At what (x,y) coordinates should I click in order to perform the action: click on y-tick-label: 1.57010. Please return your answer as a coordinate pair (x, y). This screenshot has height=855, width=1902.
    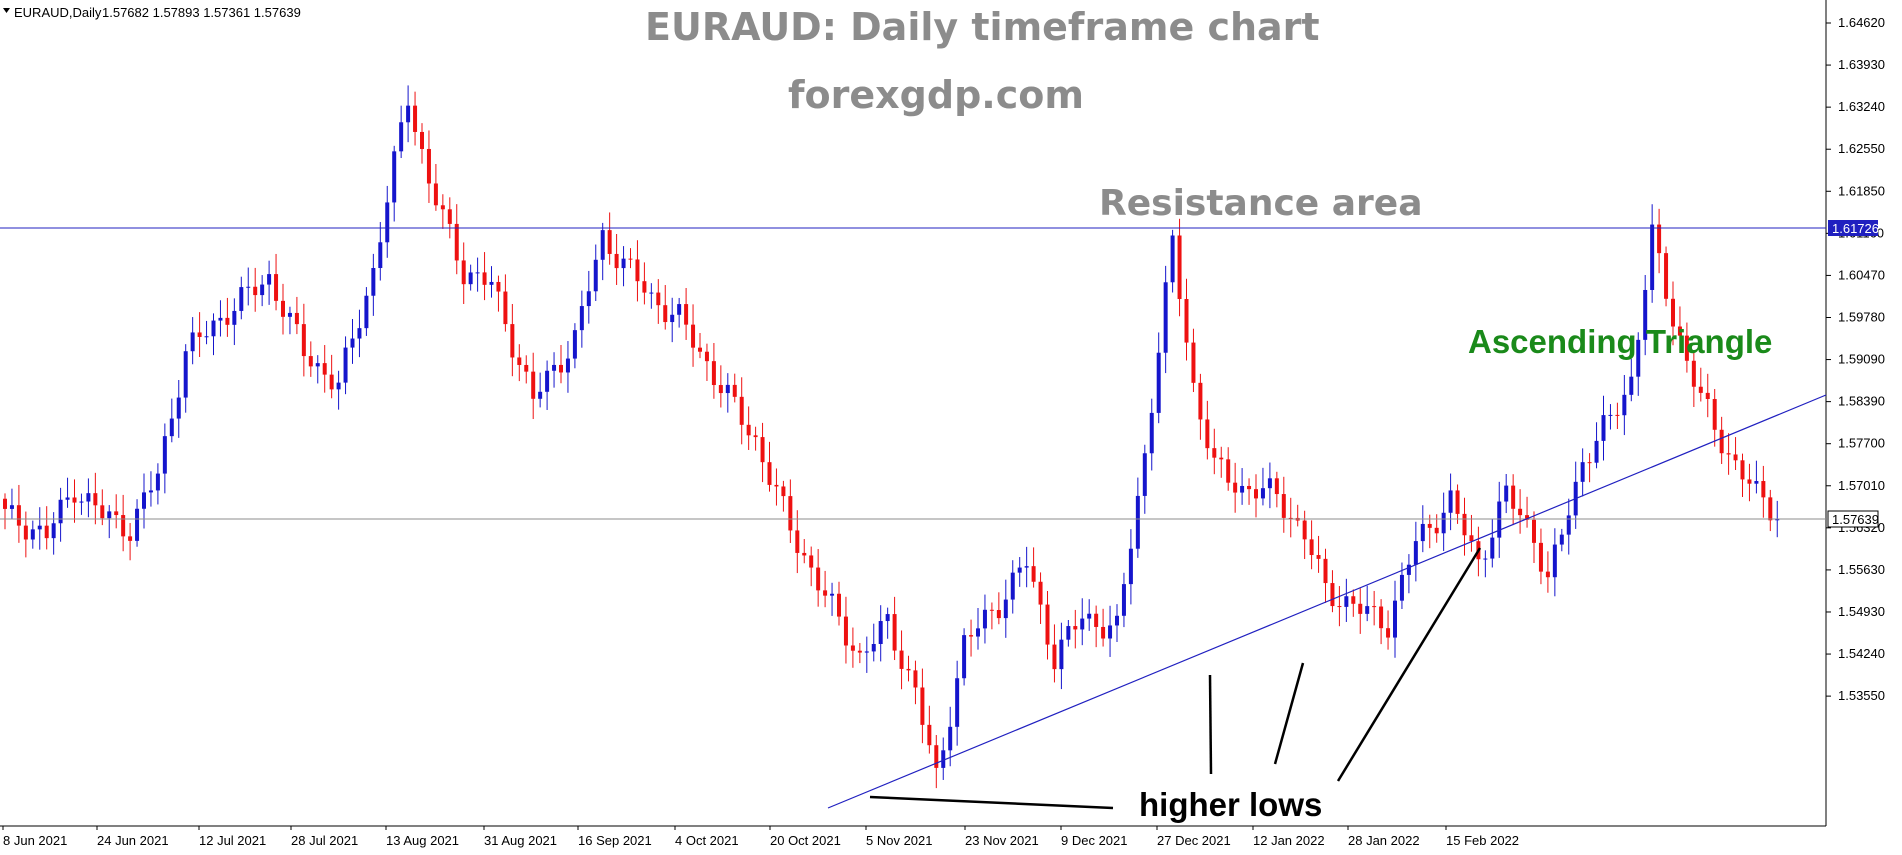
    Looking at the image, I should click on (1861, 485).